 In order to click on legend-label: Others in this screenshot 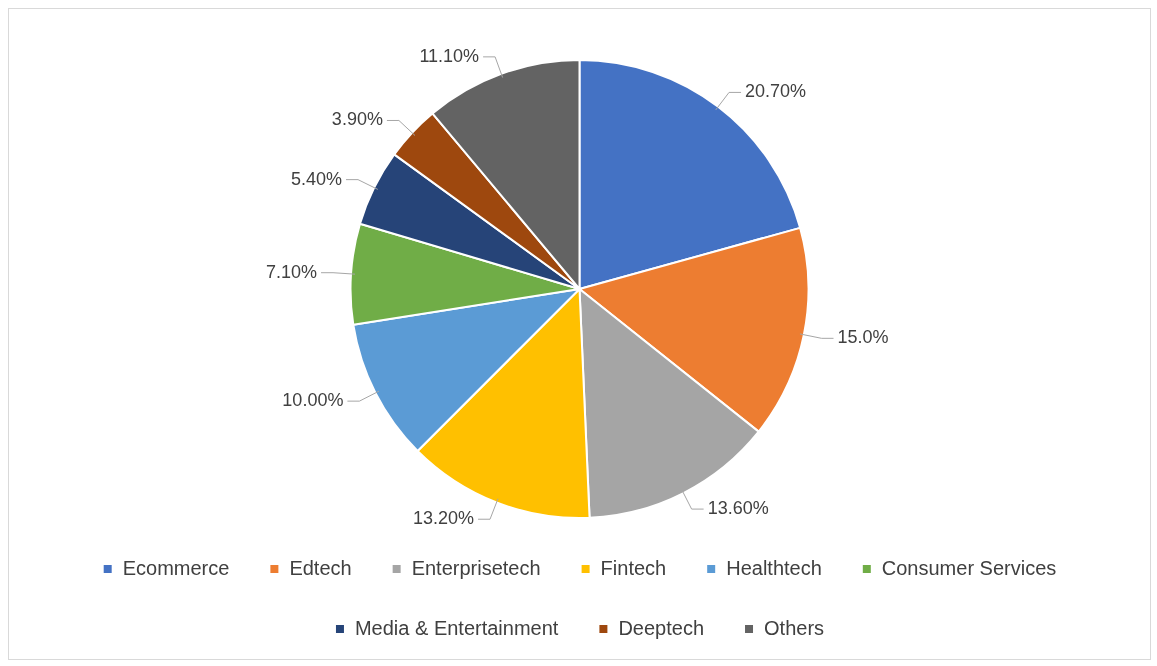, I will do `click(794, 627)`.